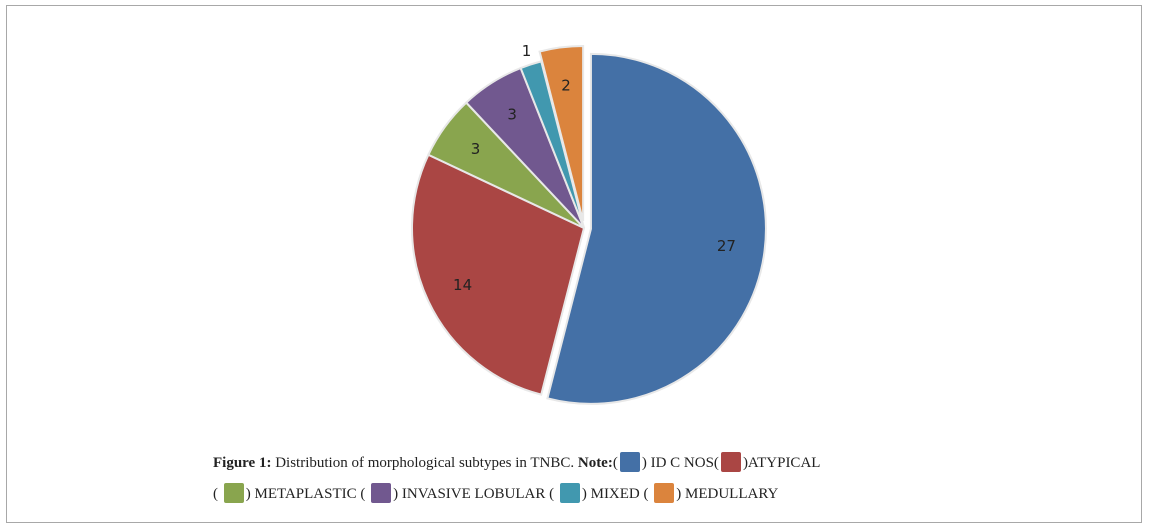  What do you see at coordinates (527, 51) in the screenshot?
I see `data-label-mixed: 1` at bounding box center [527, 51].